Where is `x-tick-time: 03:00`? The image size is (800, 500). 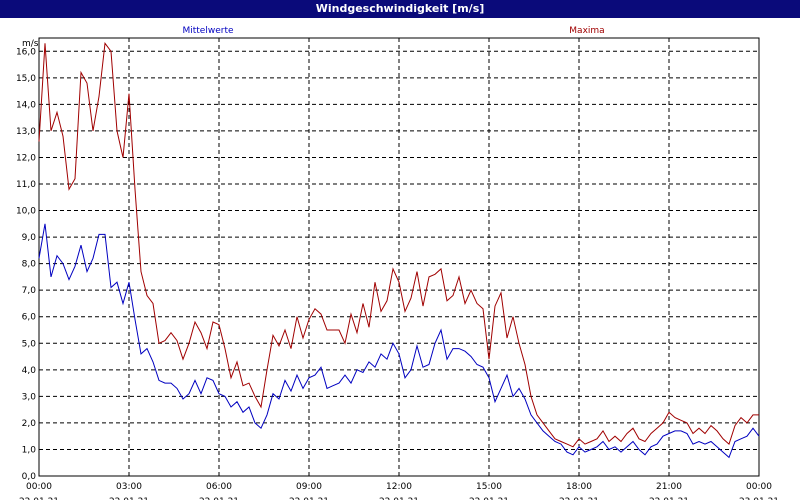 x-tick-time: 03:00 is located at coordinates (129, 487).